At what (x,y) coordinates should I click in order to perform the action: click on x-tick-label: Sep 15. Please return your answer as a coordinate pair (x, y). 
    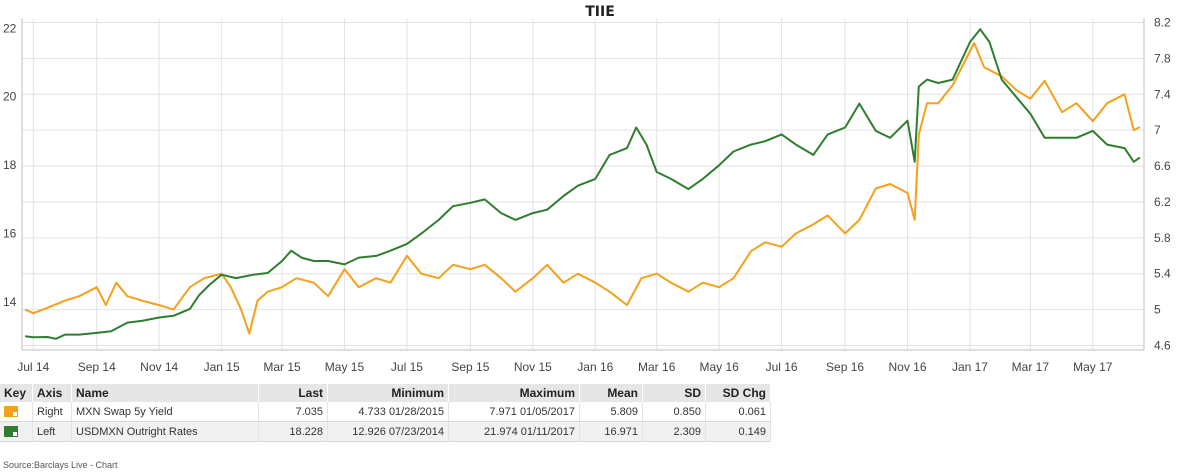
    Looking at the image, I should click on (470, 367).